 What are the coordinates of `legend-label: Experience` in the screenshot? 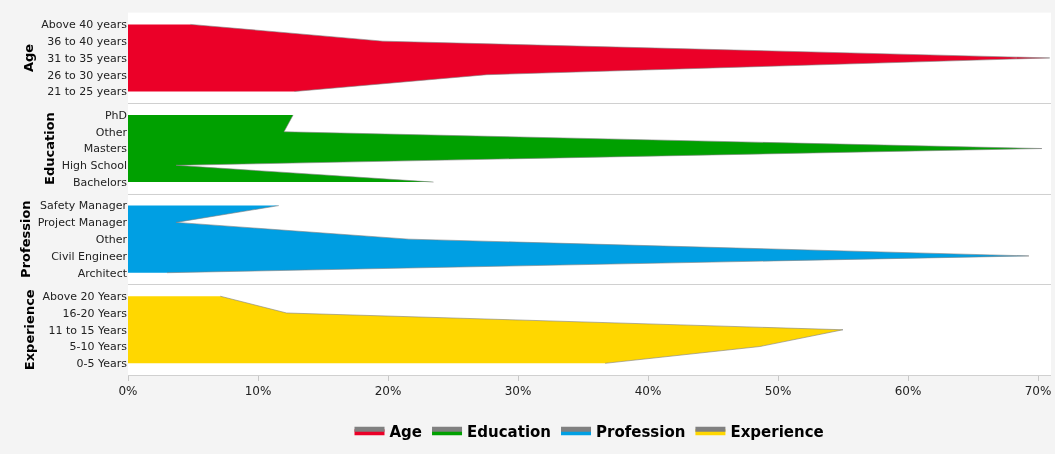 It's located at (777, 432).